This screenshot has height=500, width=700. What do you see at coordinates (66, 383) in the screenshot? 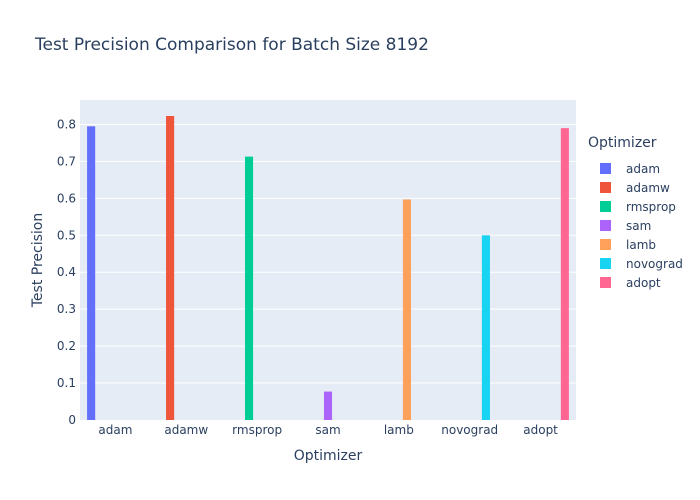
I see `y-tick-label: 0.1` at bounding box center [66, 383].